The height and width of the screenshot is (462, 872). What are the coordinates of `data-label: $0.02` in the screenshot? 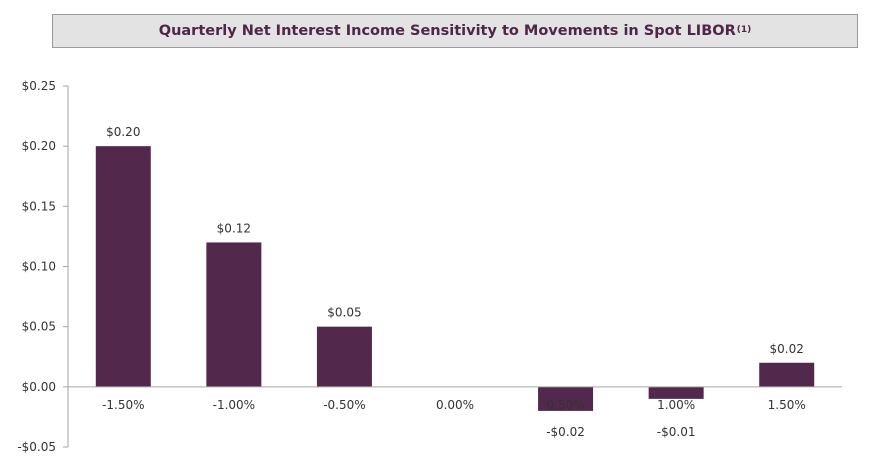 It's located at (787, 349).